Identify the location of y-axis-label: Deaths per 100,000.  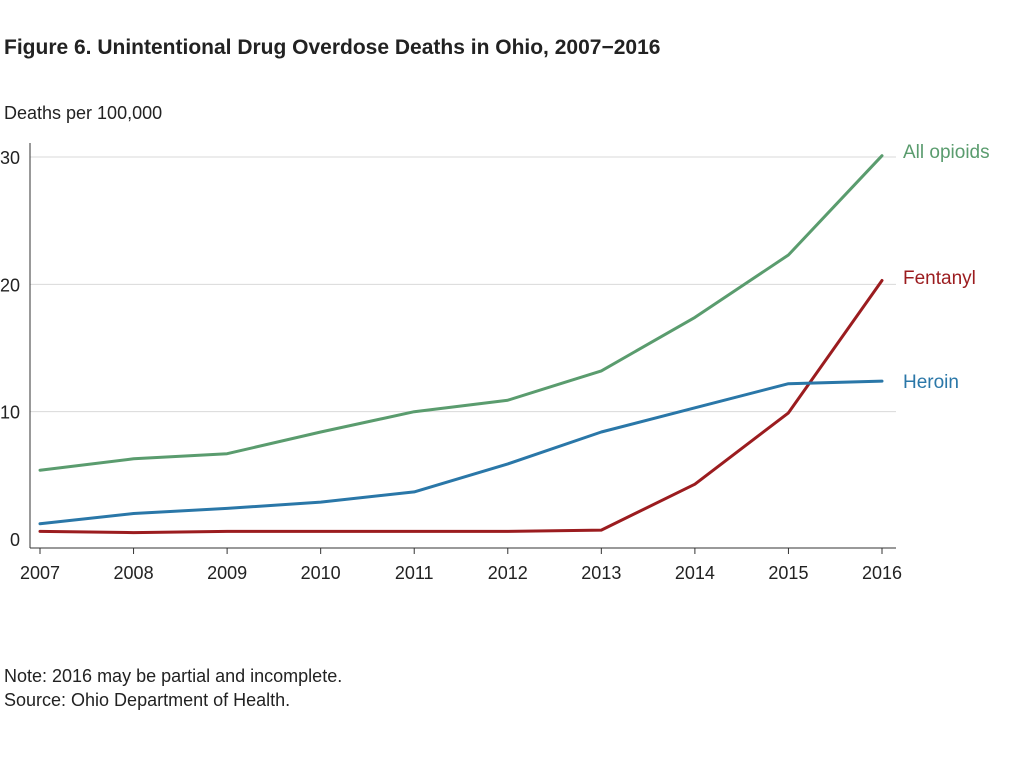
(83, 113).